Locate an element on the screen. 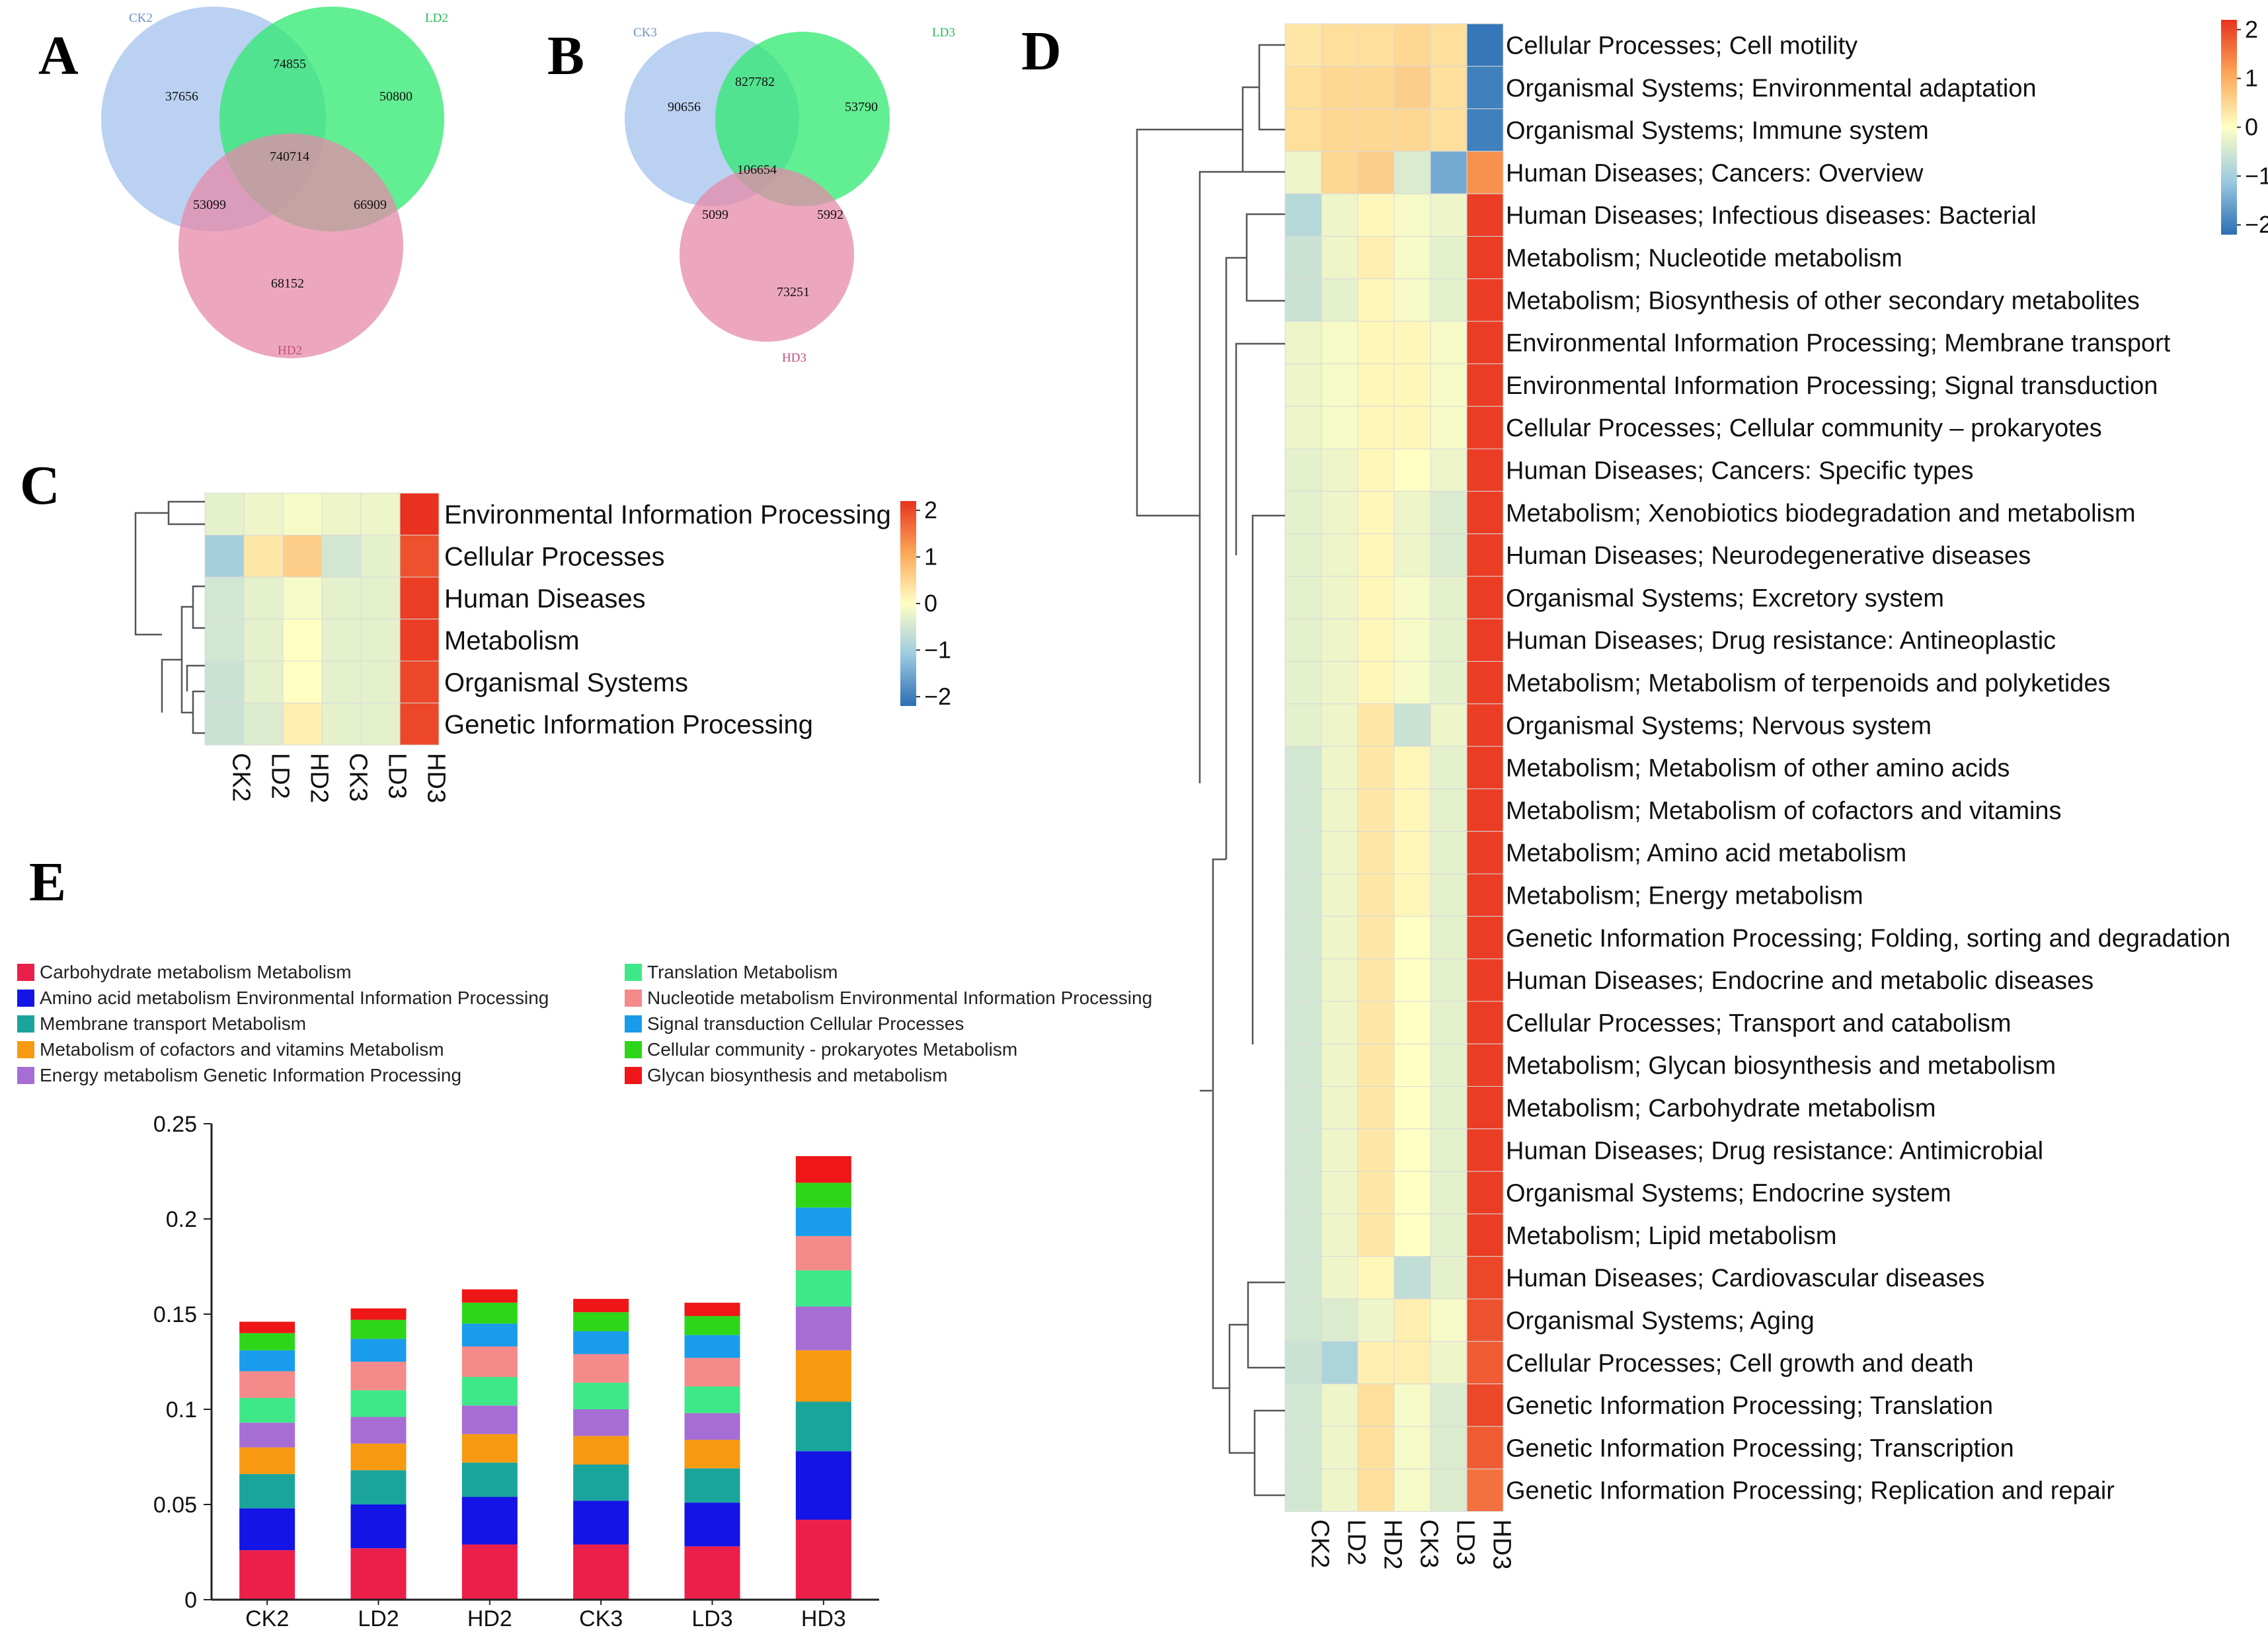 The width and height of the screenshot is (2268, 1640). legend-label: Signal transduction Cellular Processes is located at coordinates (805, 1023).